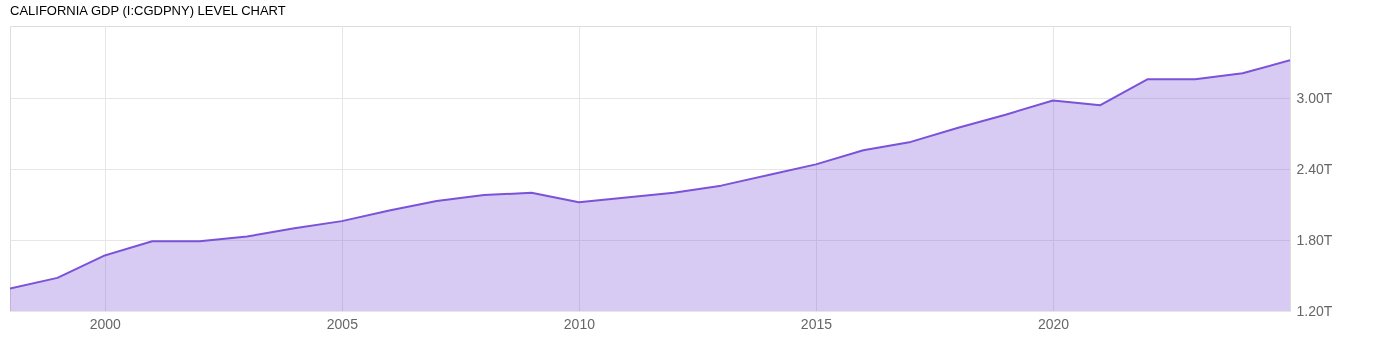  I want to click on x-tick-label: 2005, so click(342, 323).